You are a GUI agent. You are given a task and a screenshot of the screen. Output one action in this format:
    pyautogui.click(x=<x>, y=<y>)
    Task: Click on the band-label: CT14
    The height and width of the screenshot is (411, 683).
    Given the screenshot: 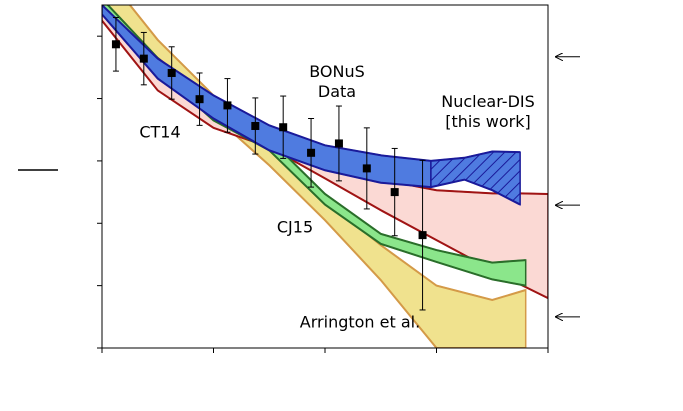 What is the action you would take?
    pyautogui.click(x=159, y=132)
    